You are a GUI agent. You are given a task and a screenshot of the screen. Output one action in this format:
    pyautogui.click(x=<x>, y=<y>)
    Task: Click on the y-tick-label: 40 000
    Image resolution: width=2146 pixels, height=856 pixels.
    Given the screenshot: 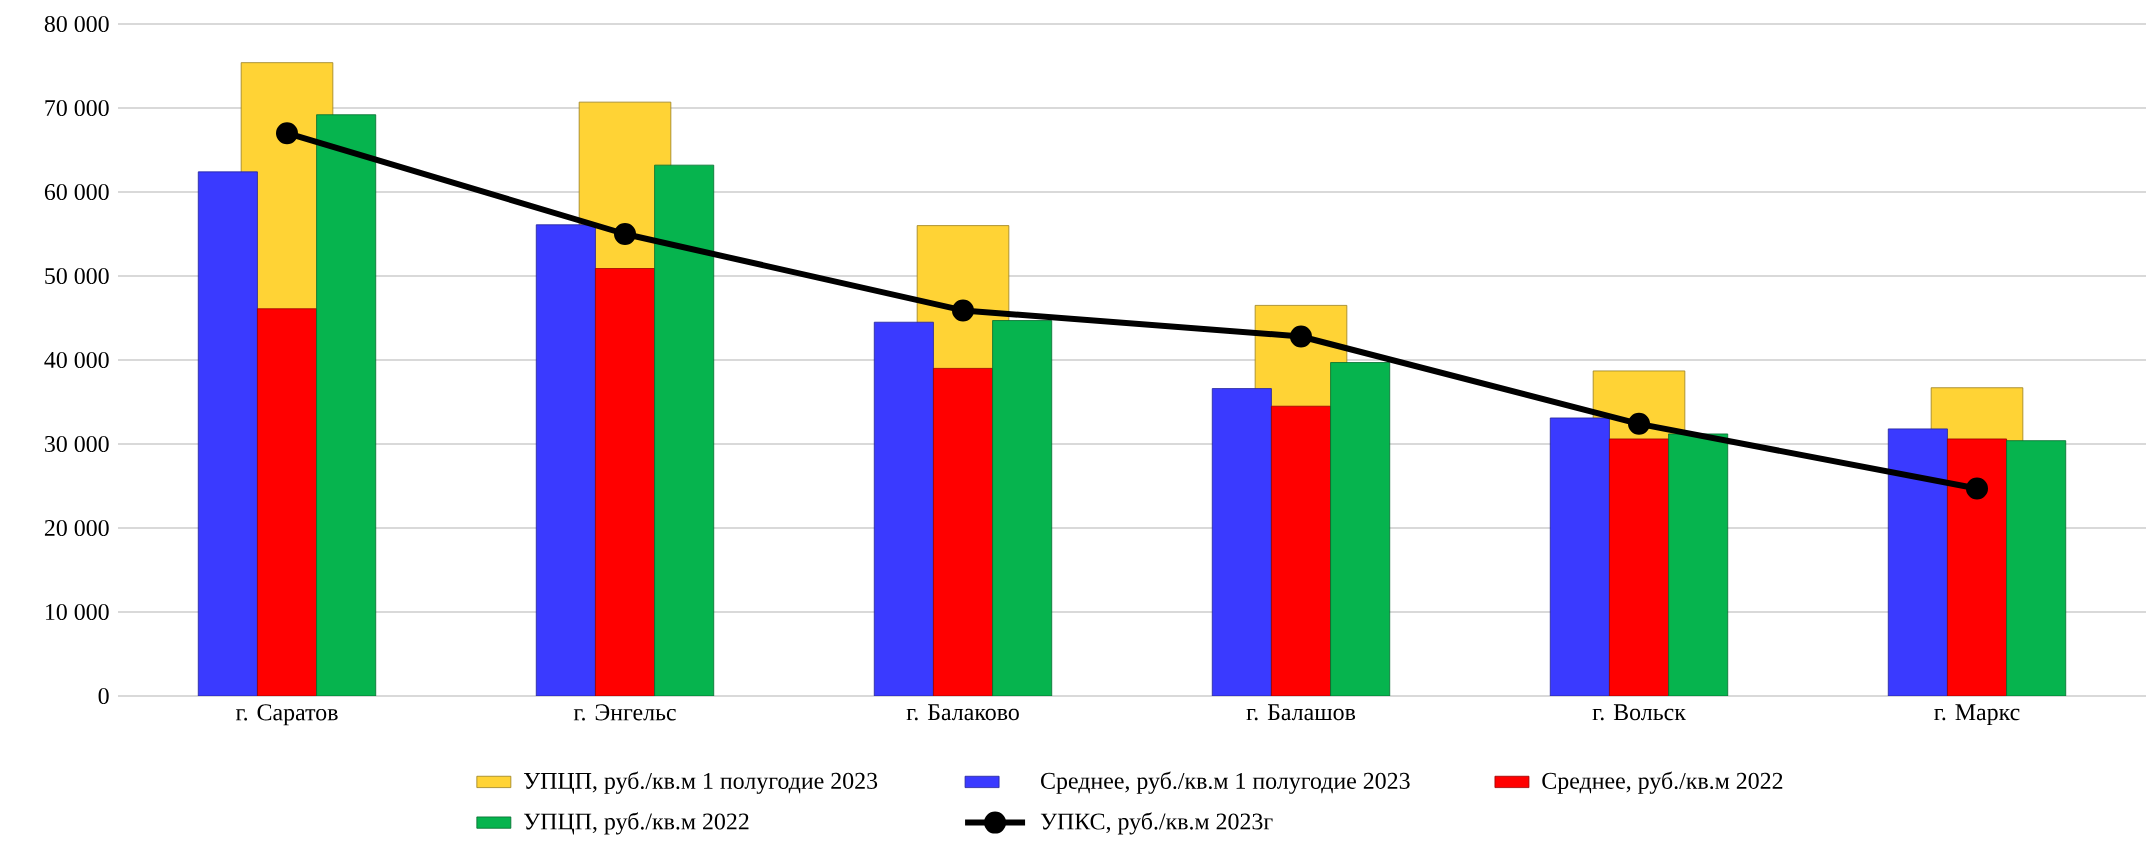 What is the action you would take?
    pyautogui.click(x=76, y=360)
    